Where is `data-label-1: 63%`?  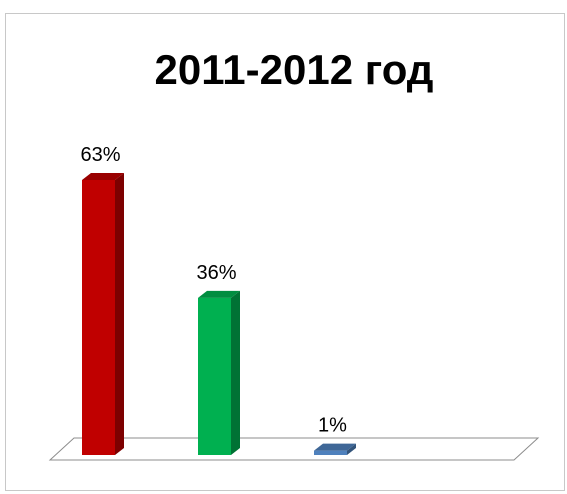 data-label-1: 63% is located at coordinates (100, 155).